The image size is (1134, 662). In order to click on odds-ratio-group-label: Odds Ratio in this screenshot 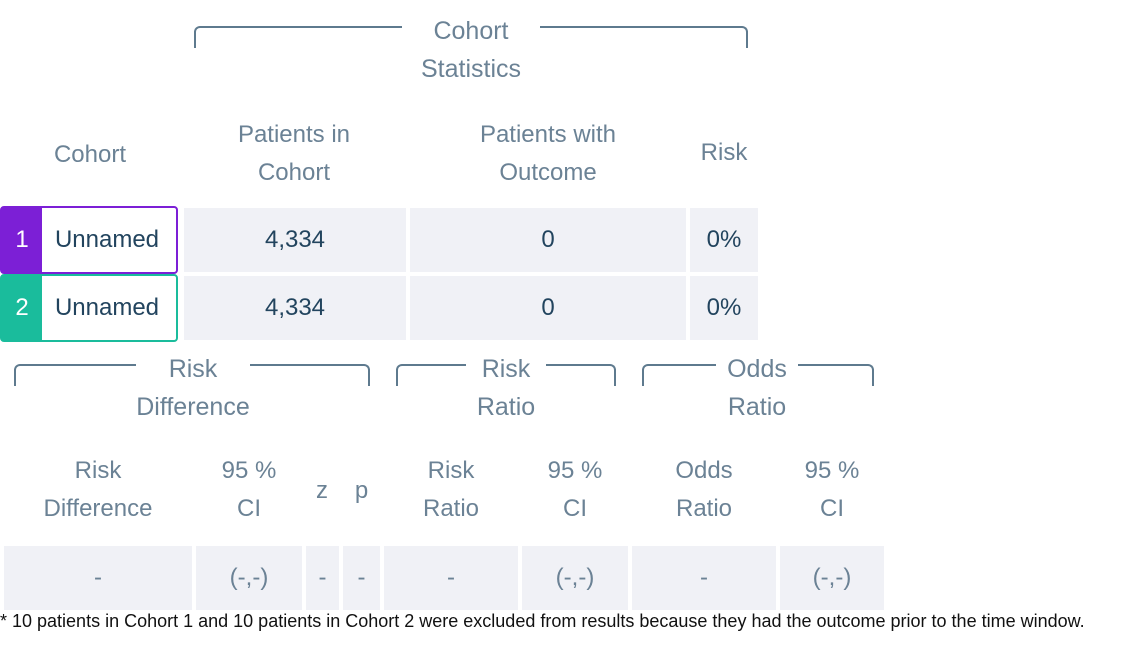, I will do `click(757, 388)`.